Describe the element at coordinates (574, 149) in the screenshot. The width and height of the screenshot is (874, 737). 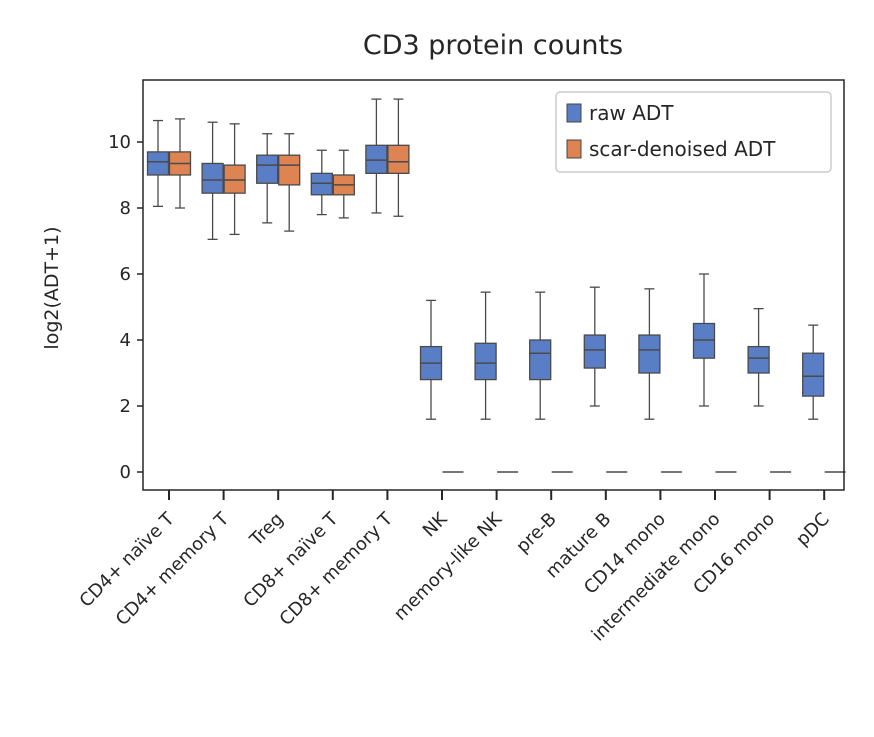
I see `legend-swatch-scar-denoised-adt` at that location.